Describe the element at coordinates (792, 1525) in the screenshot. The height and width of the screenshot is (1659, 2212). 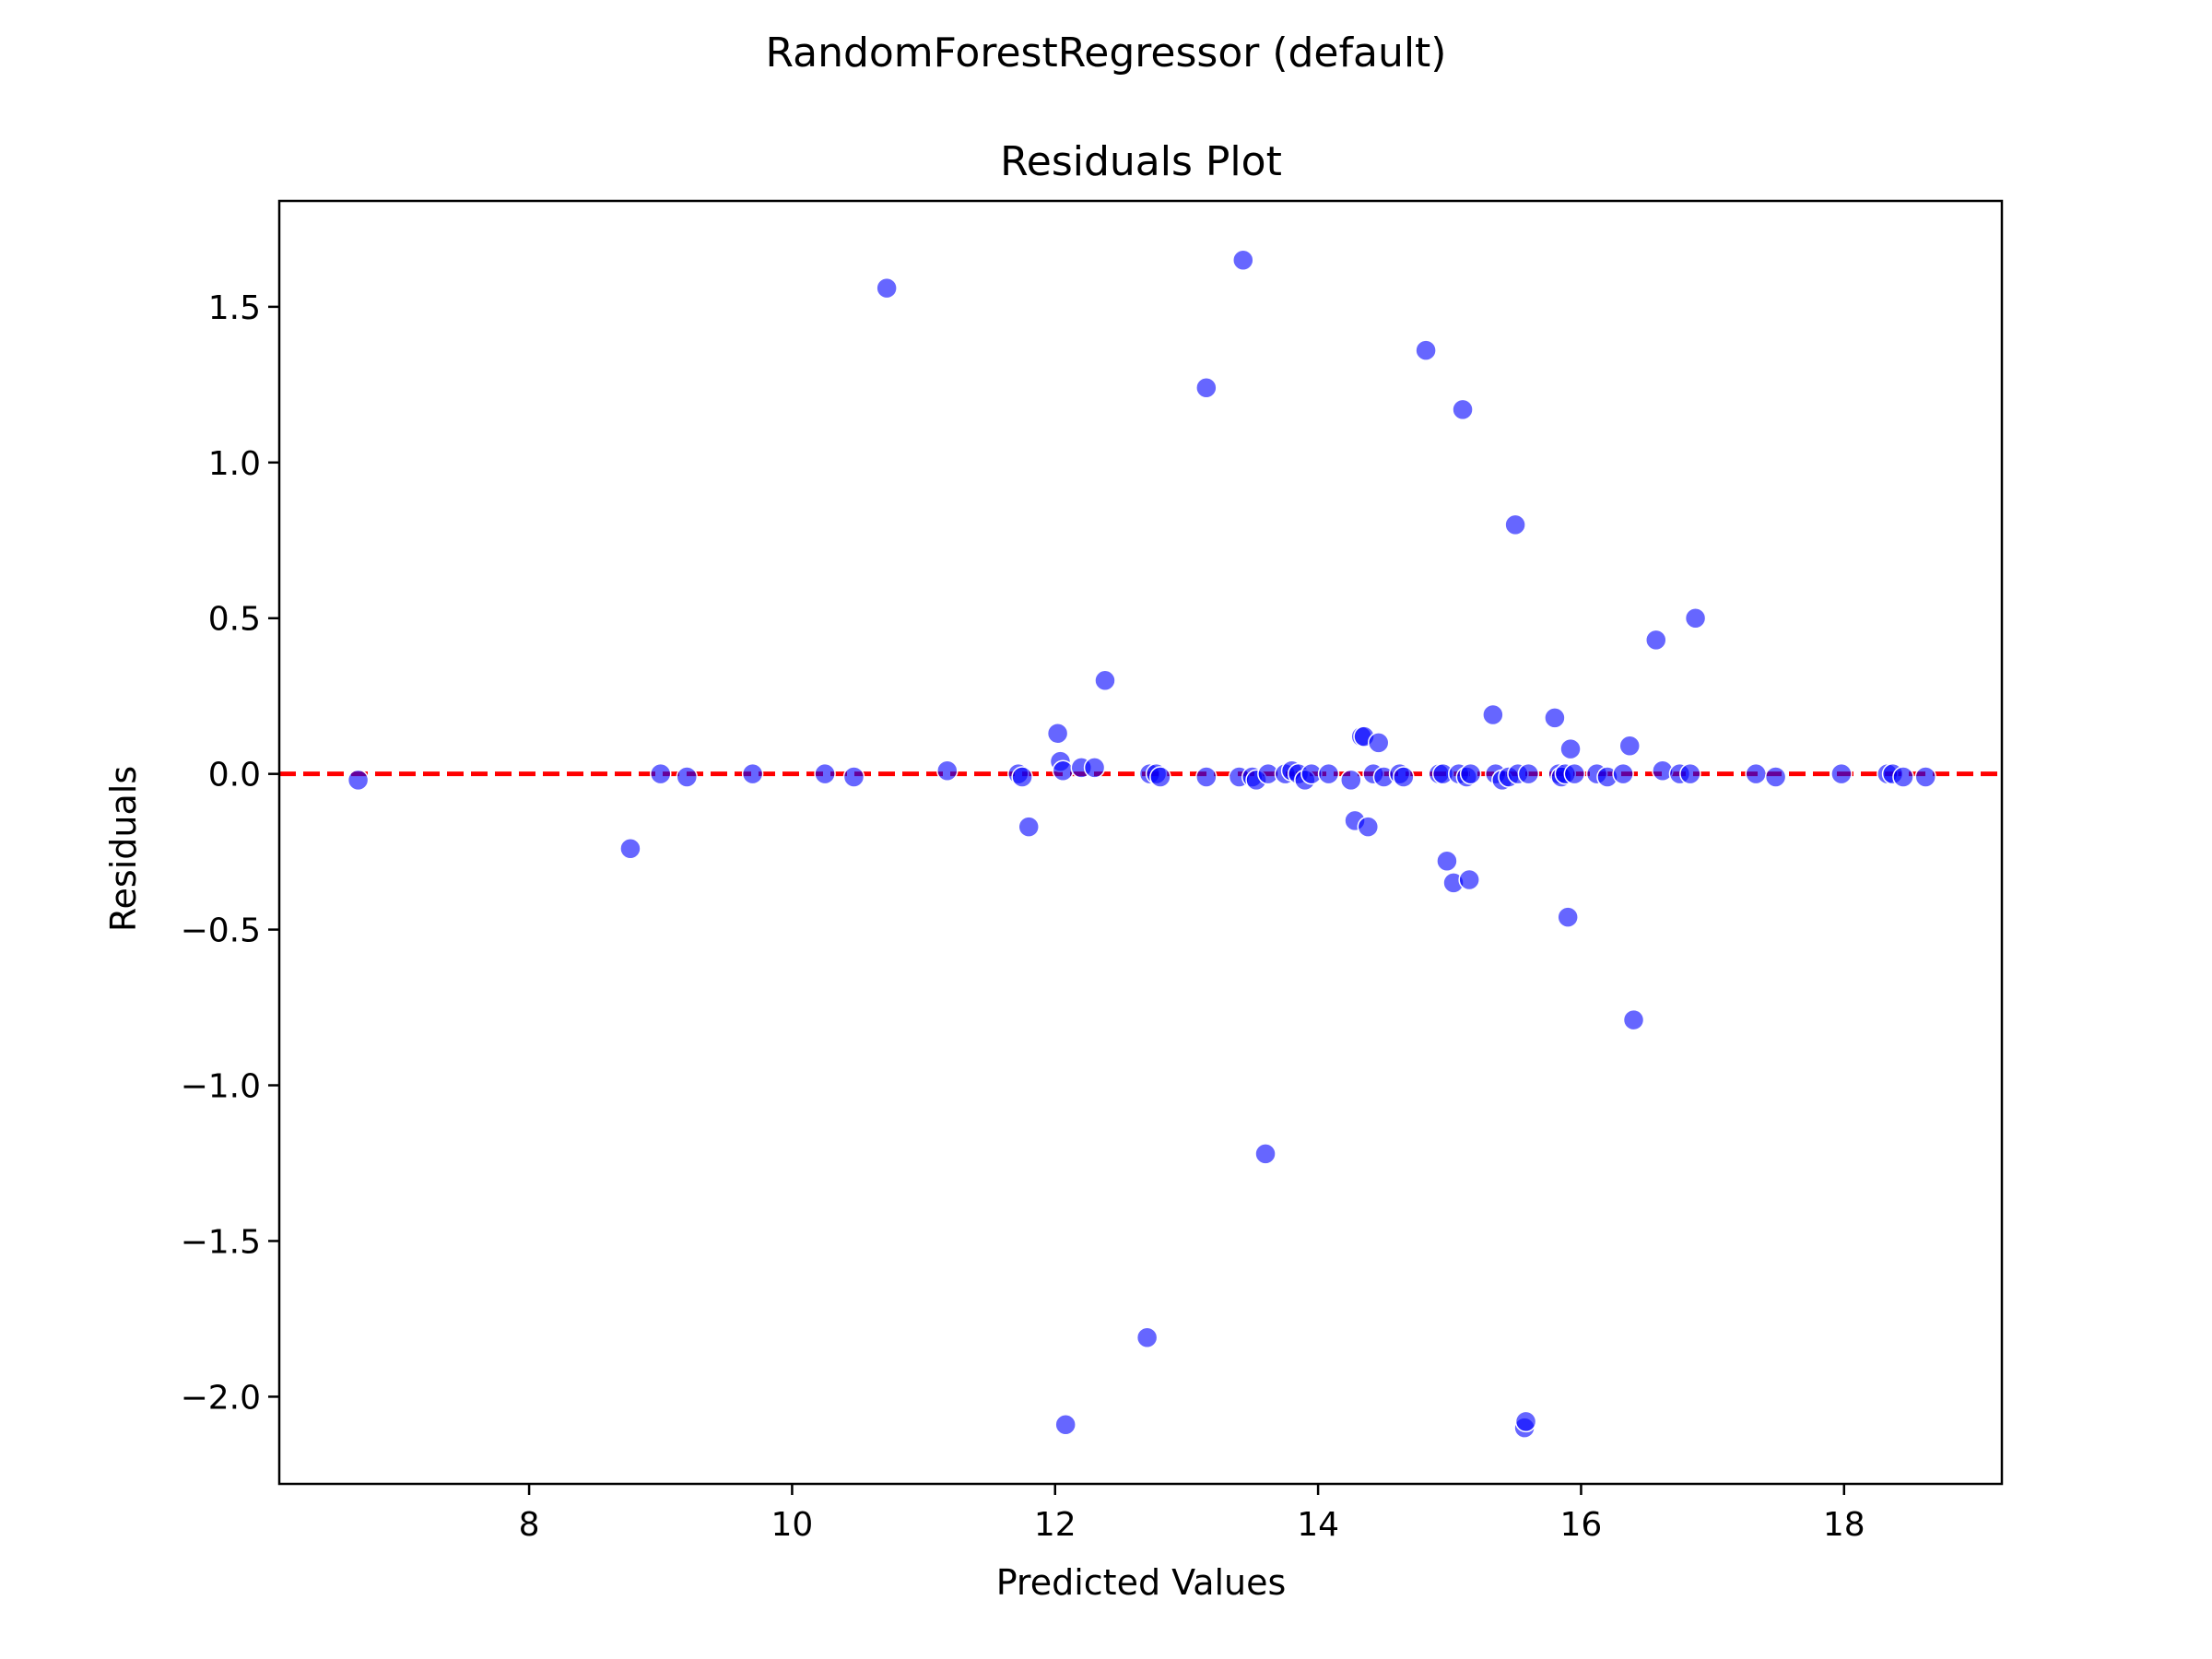
I see `x-tick-label: 10` at that location.